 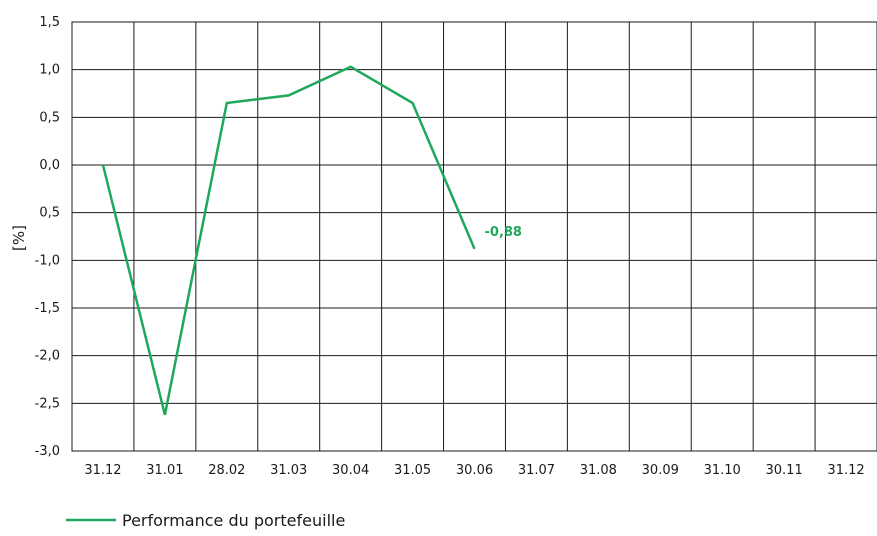 I want to click on y-tick-label: 1,5, so click(x=49, y=22).